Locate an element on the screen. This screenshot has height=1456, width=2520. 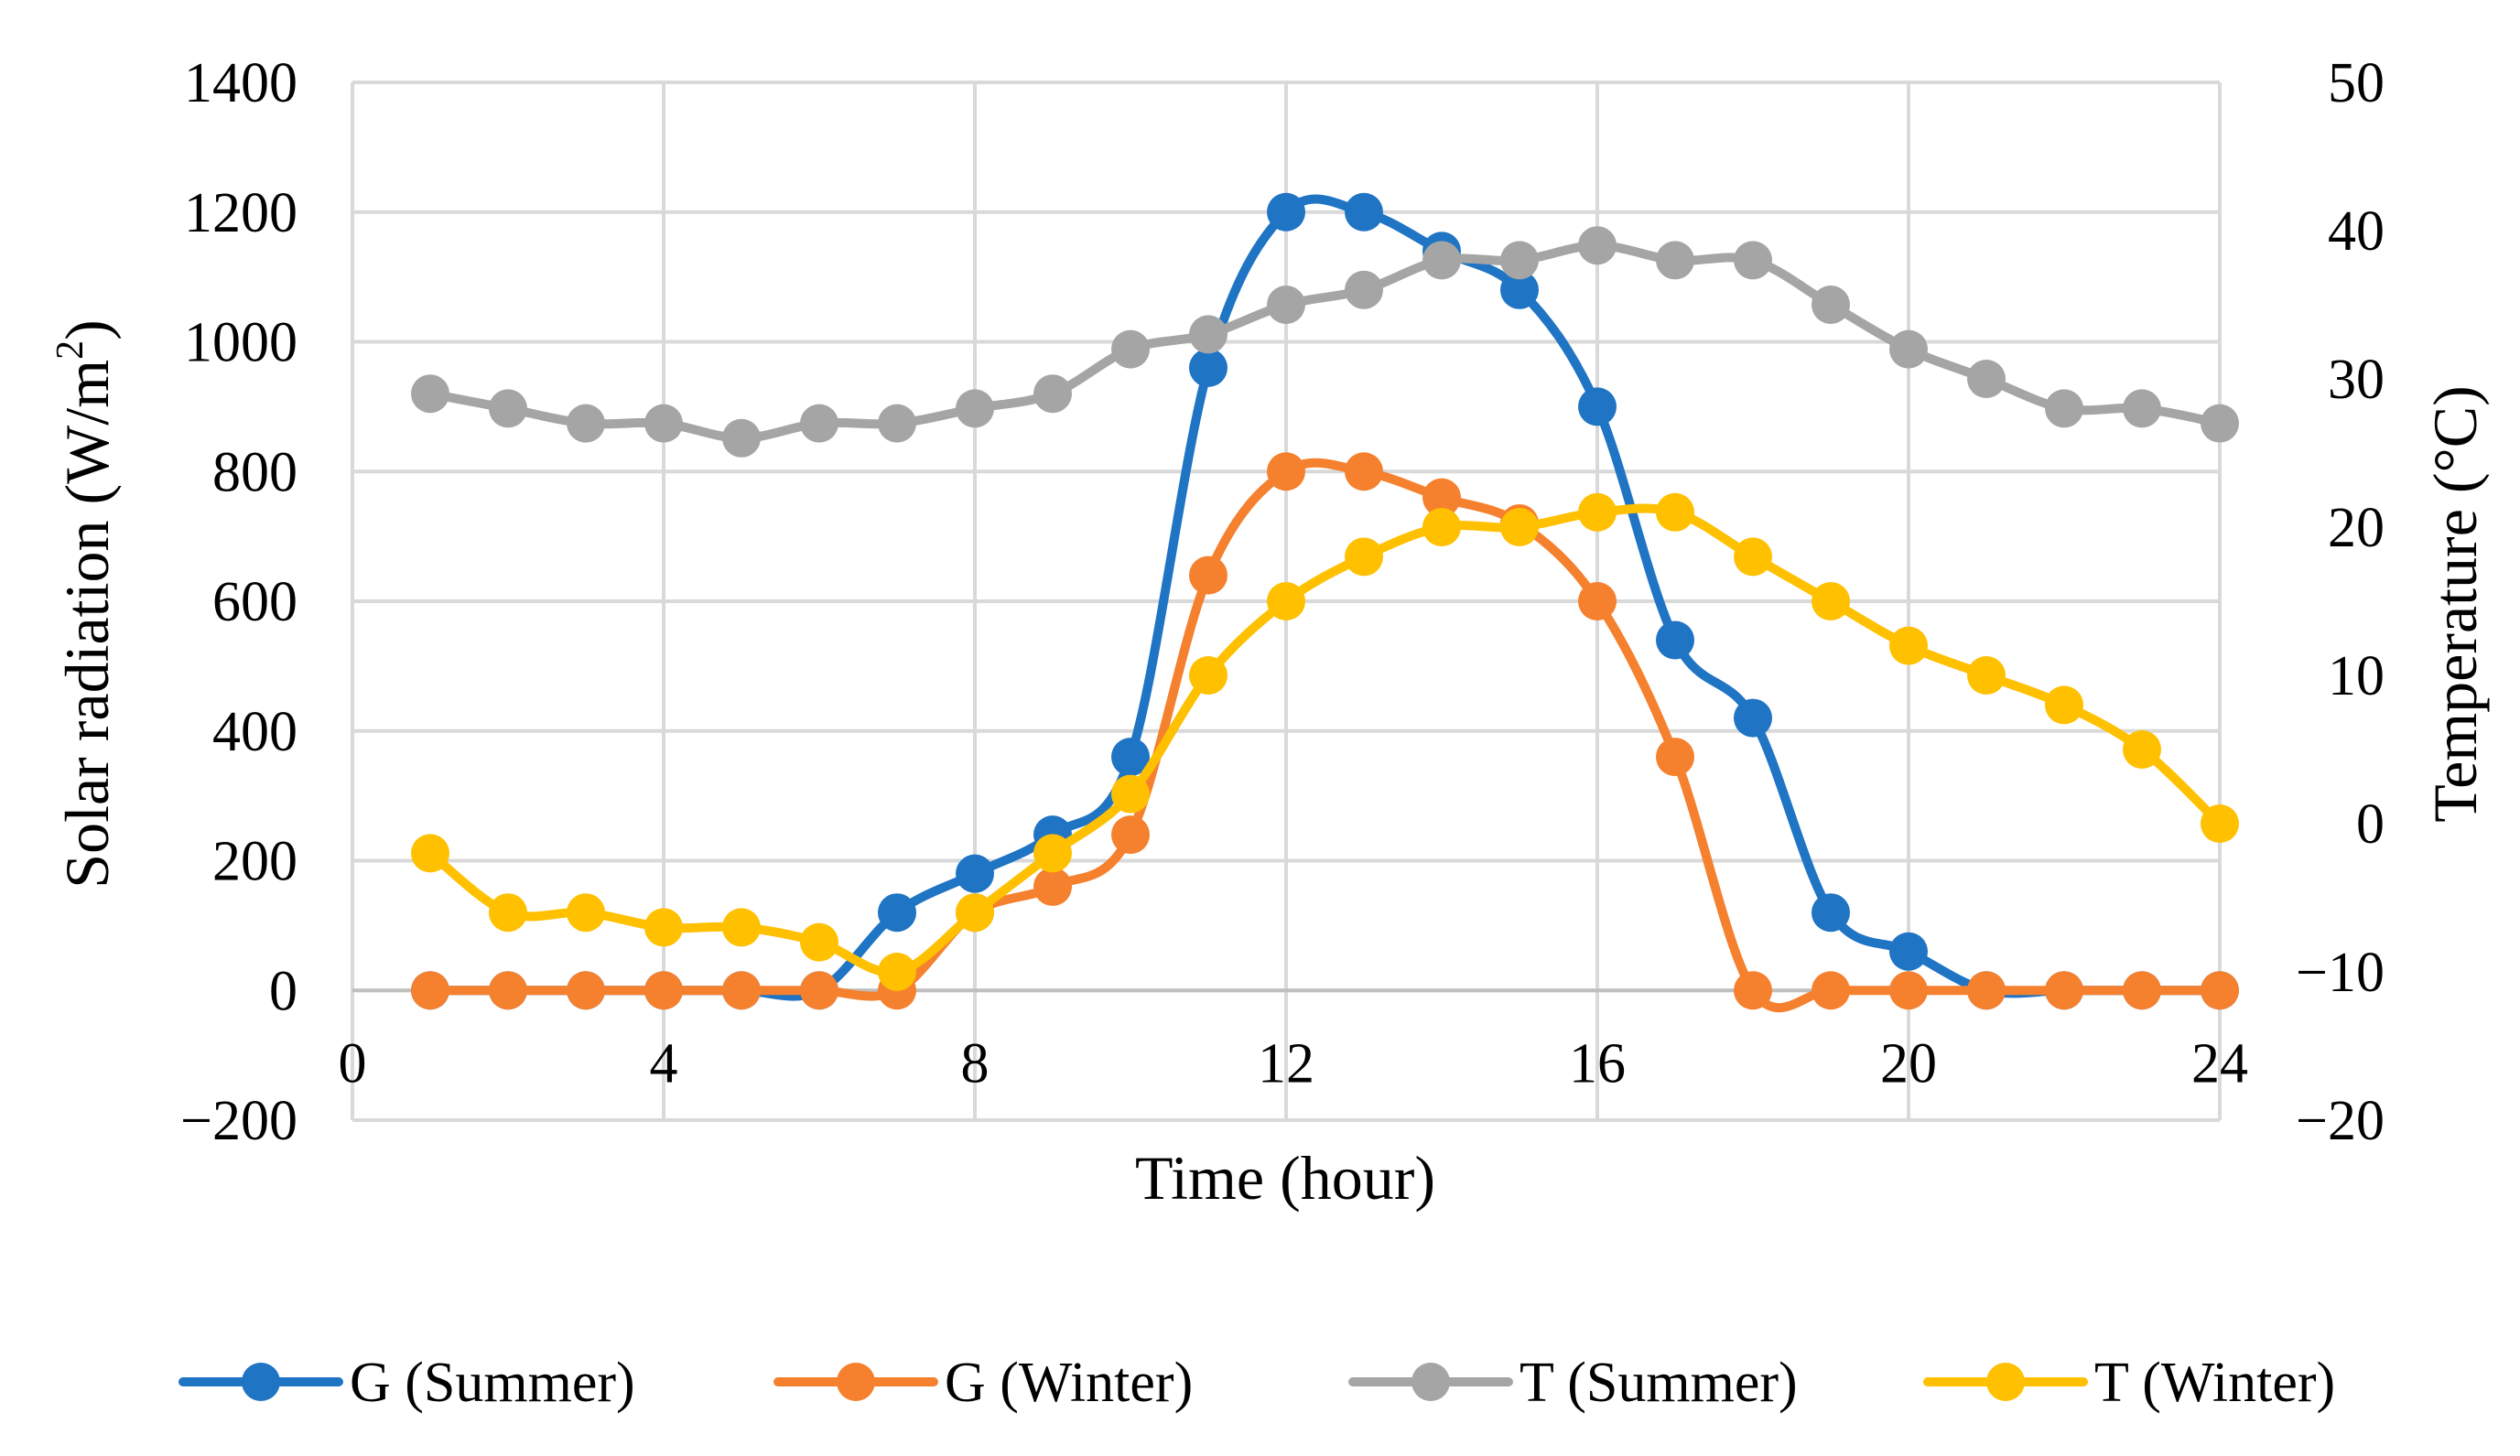
y-left-tick-label: 1400 is located at coordinates (240, 83).